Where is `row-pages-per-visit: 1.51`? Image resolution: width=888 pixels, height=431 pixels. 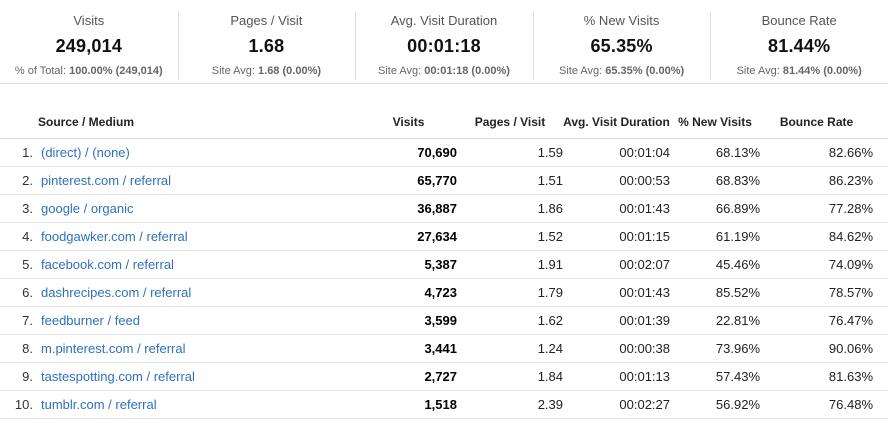 row-pages-per-visit: 1.51 is located at coordinates (510, 180).